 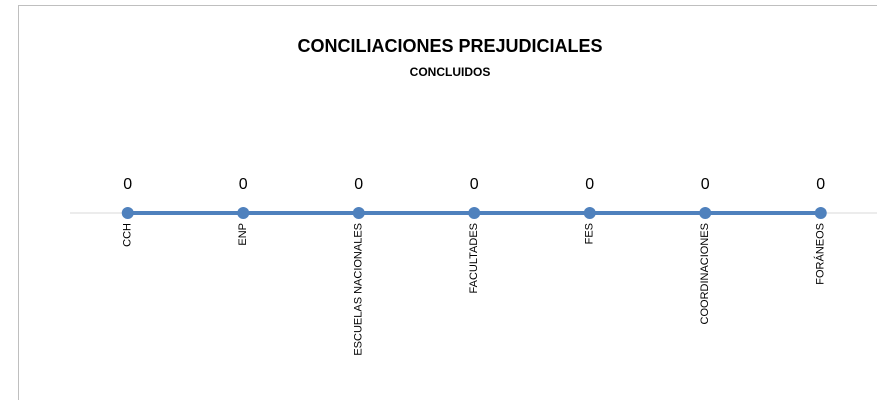 What do you see at coordinates (449, 46) in the screenshot?
I see `chart-title: CONCILIACIONES PREJUDICIALES` at bounding box center [449, 46].